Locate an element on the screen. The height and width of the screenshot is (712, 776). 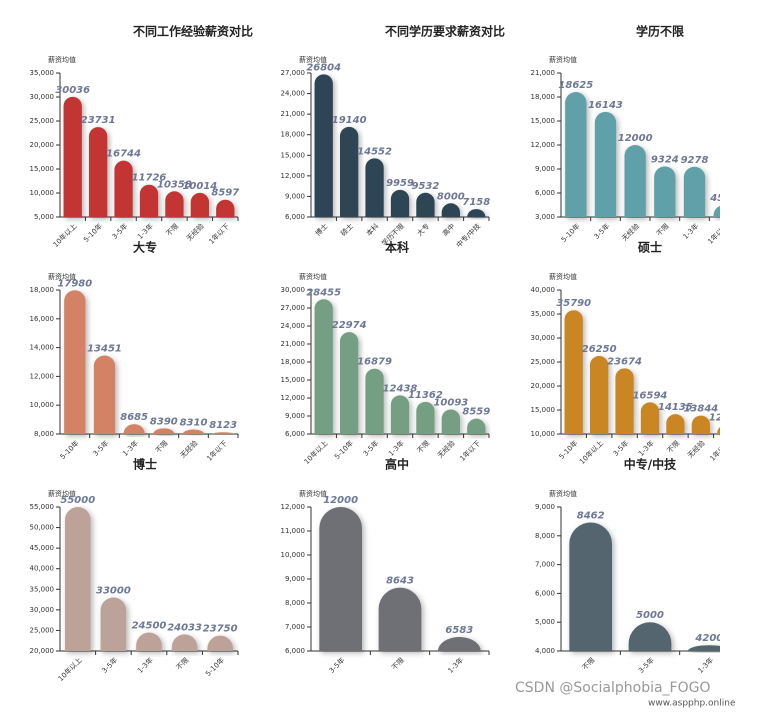
y-tick-label: 27,000 is located at coordinates (293, 308).